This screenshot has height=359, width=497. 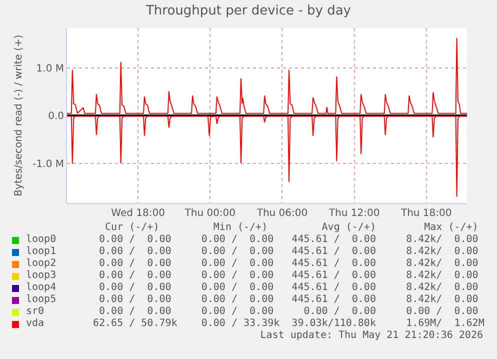 What do you see at coordinates (291, 228) in the screenshot?
I see `text: Cur (-/+) Min (-/+) Avg (-/+) Max (-/+)` at bounding box center [291, 228].